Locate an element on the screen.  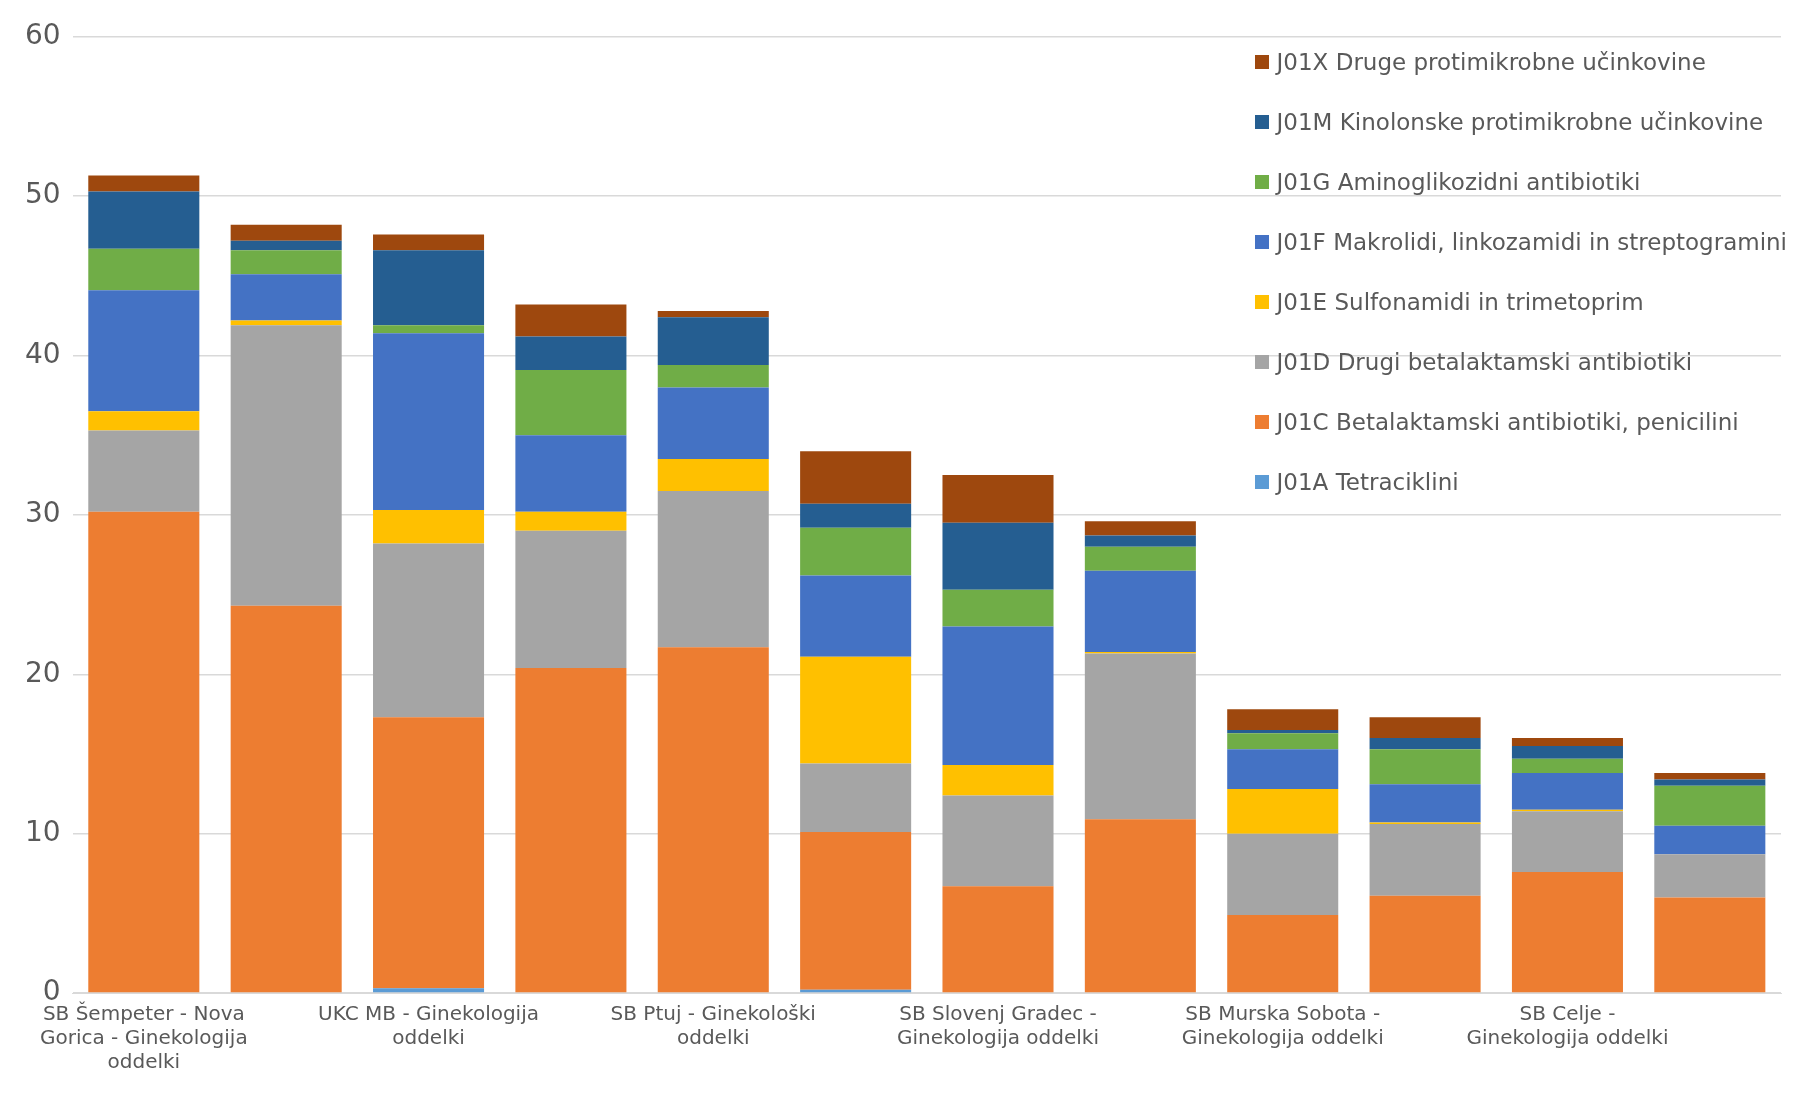
y-tick-label: 10 is located at coordinates (42, 831).